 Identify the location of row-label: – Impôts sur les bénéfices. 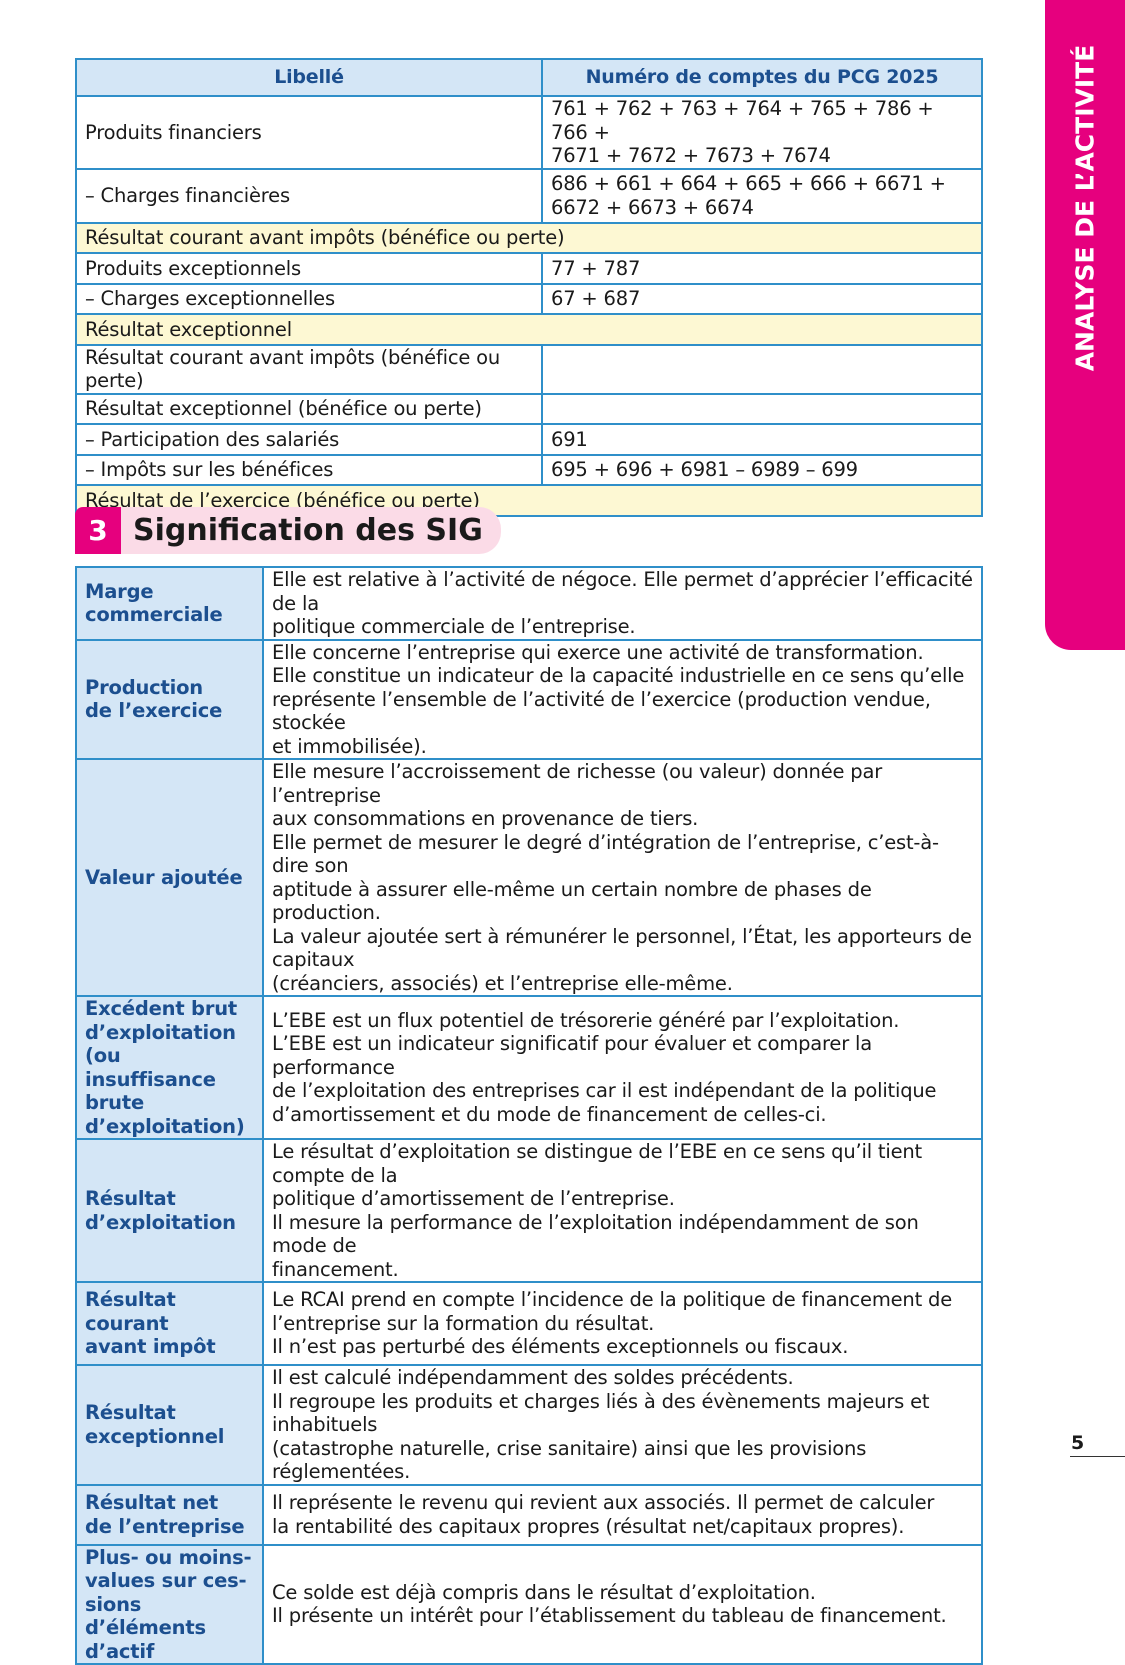
(309, 469).